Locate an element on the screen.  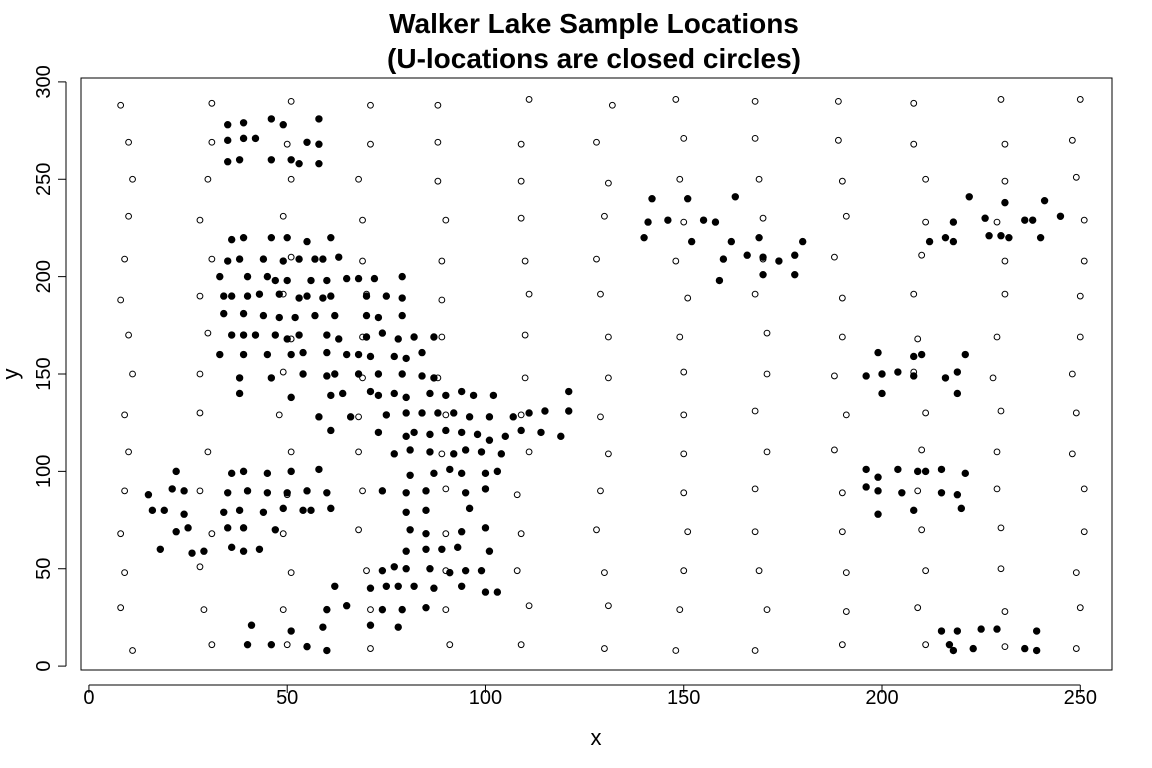
y-tick-label: 300 is located at coordinates (44, 81).